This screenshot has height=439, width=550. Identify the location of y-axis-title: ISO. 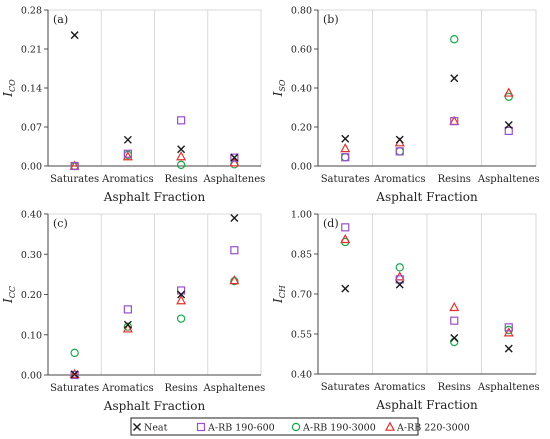
(279, 88).